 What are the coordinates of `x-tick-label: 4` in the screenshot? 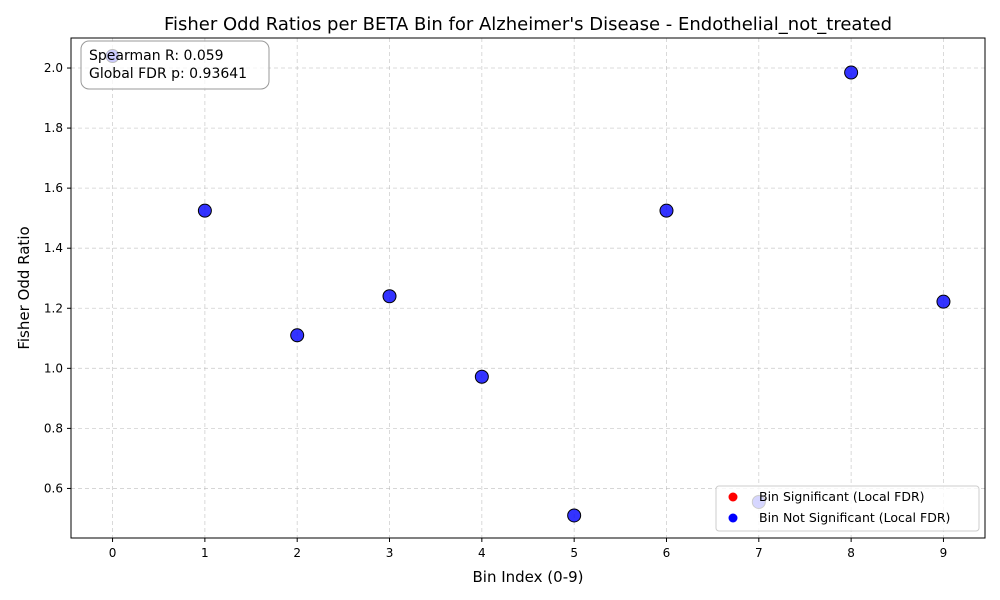 It's located at (482, 553).